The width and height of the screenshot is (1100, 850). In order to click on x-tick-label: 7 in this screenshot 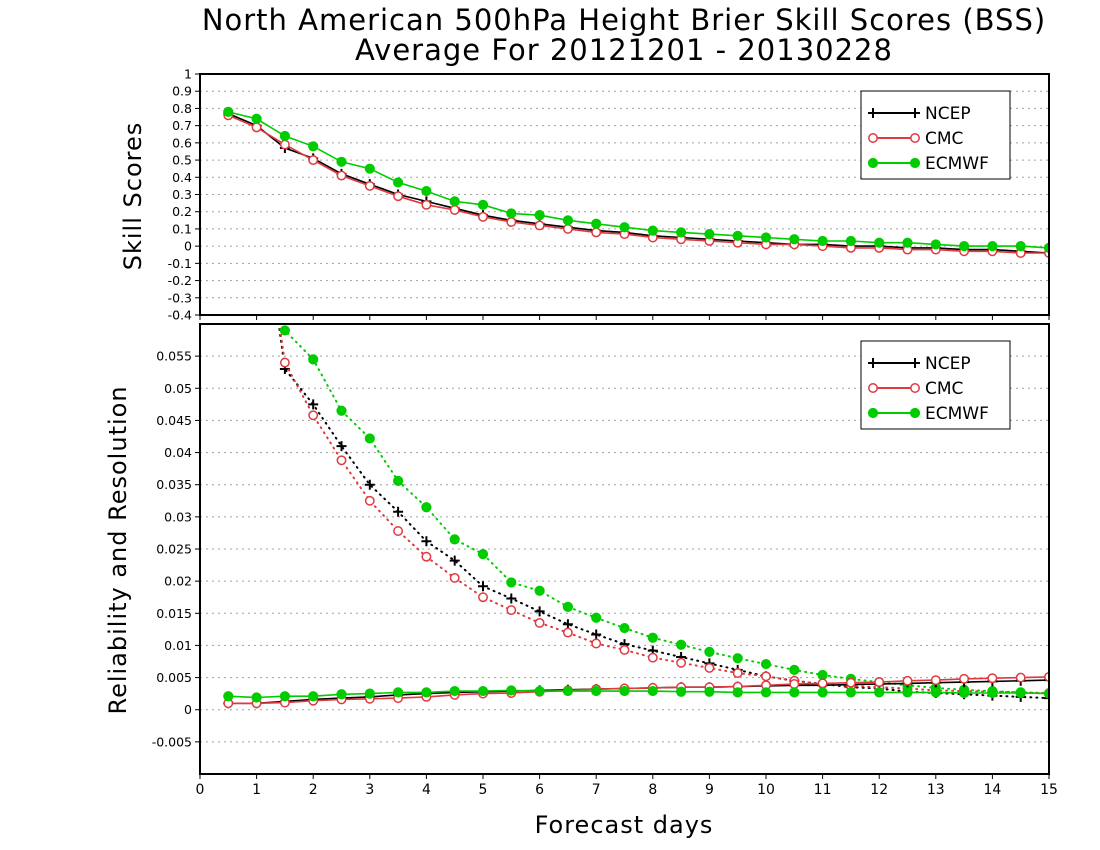, I will do `click(596, 790)`.